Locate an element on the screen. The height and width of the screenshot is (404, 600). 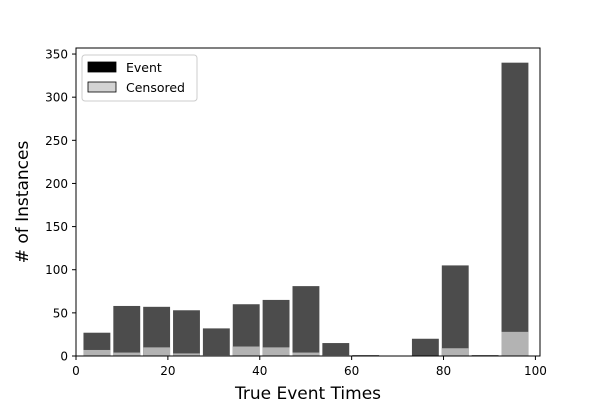
y-tick-label-150: 150 is located at coordinates (56, 227).